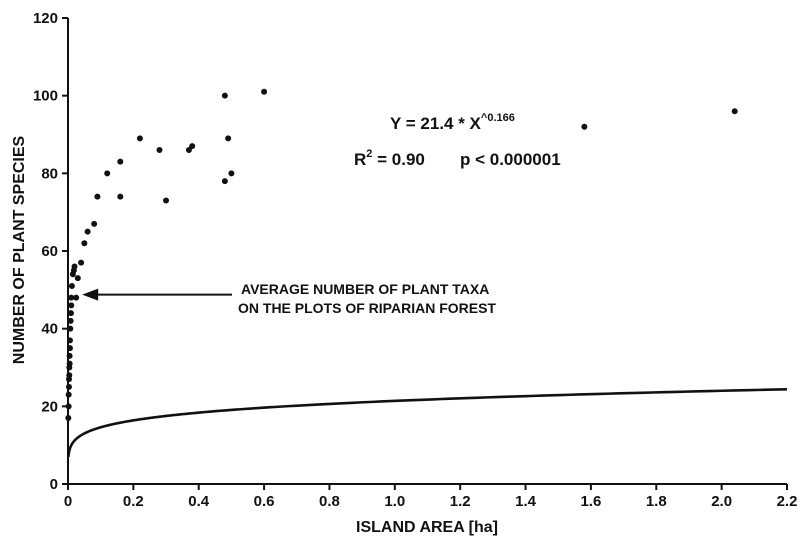 The image size is (800, 540). What do you see at coordinates (49, 251) in the screenshot?
I see `y-tick-label: 60` at bounding box center [49, 251].